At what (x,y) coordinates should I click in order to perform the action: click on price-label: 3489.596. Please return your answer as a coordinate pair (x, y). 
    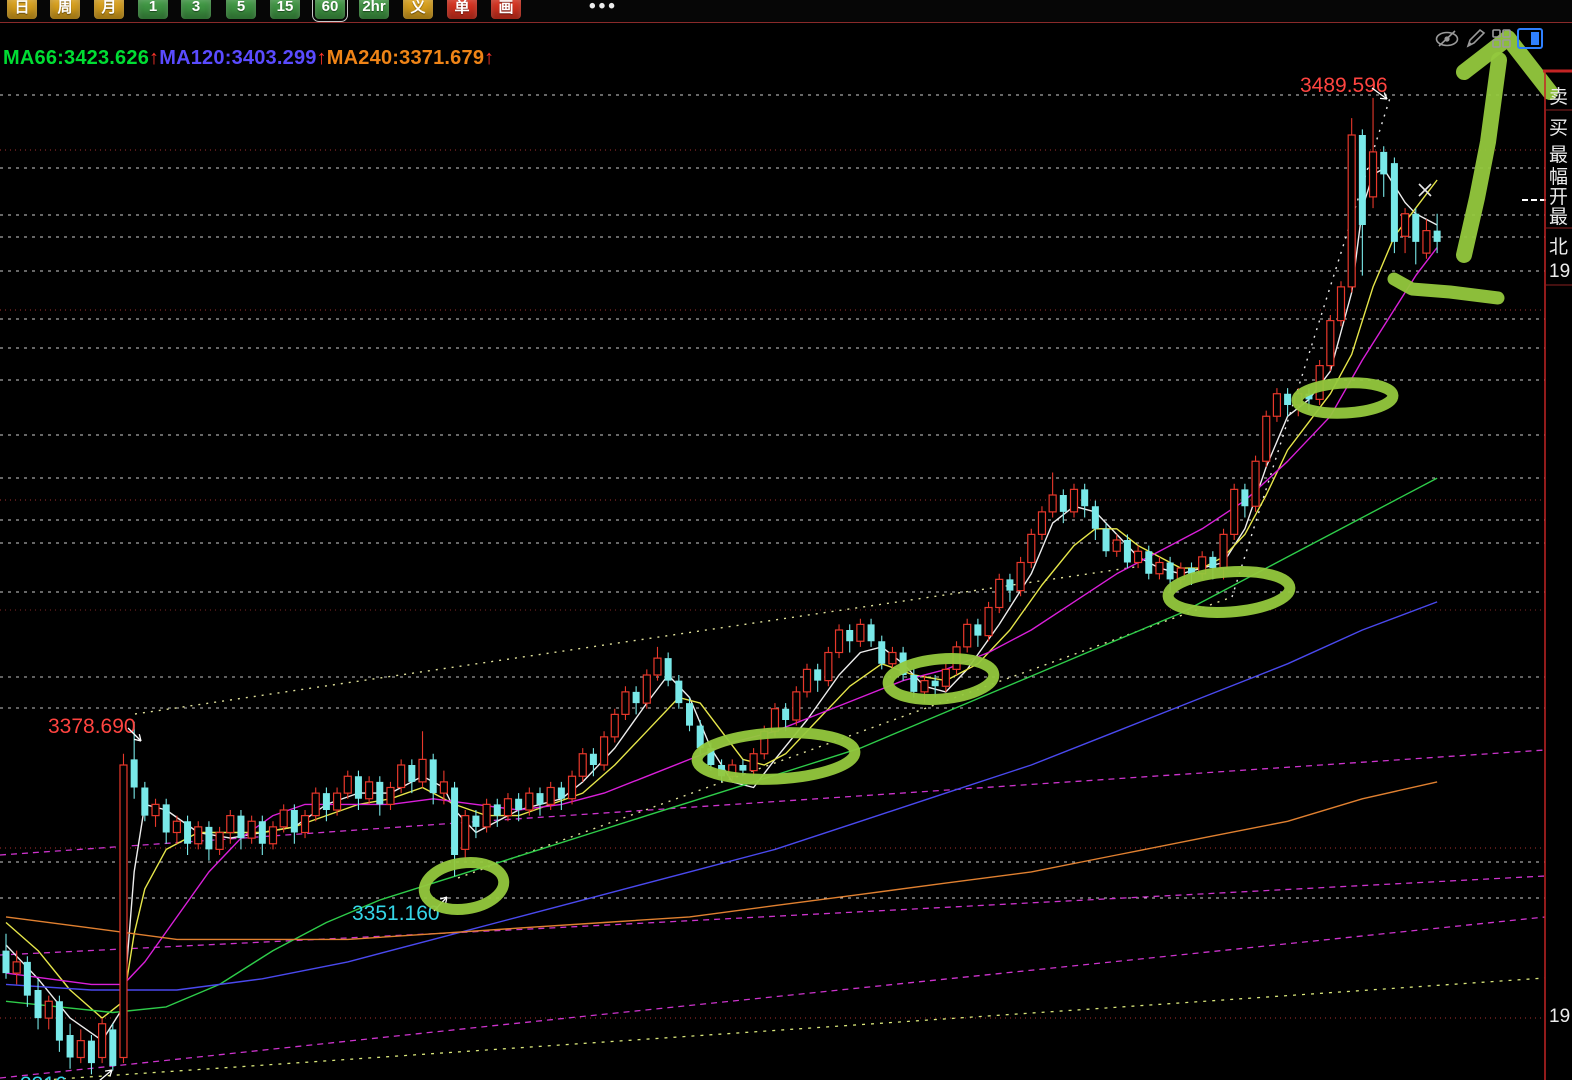
    Looking at the image, I should click on (1344, 85).